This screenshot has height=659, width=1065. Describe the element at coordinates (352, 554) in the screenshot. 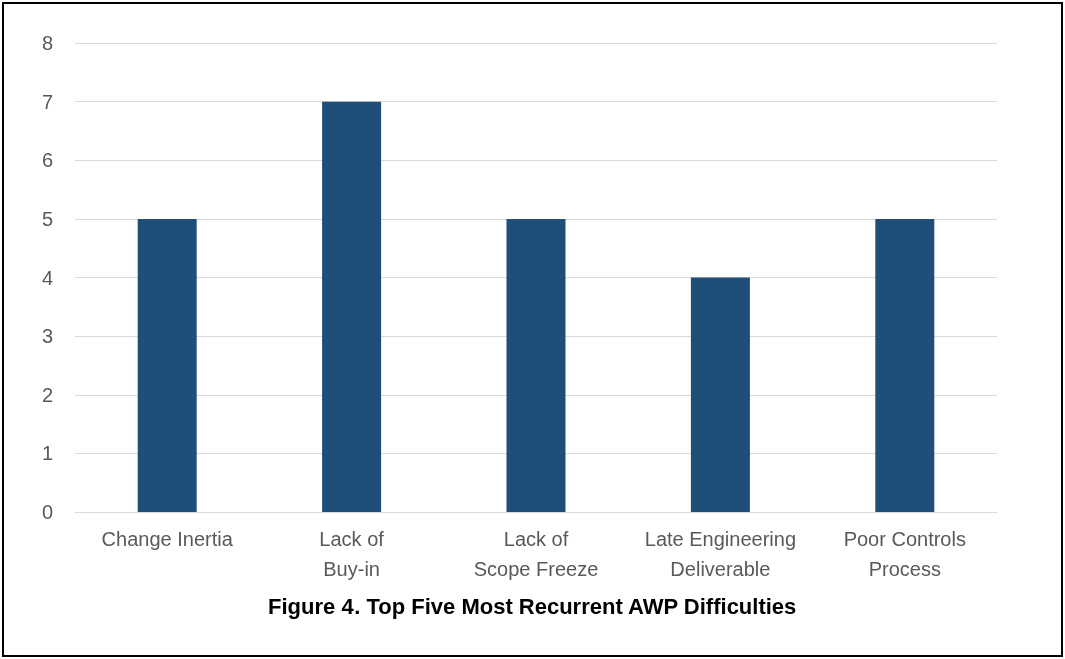

I see `x-tick-label: Lack of Buy-in` at that location.